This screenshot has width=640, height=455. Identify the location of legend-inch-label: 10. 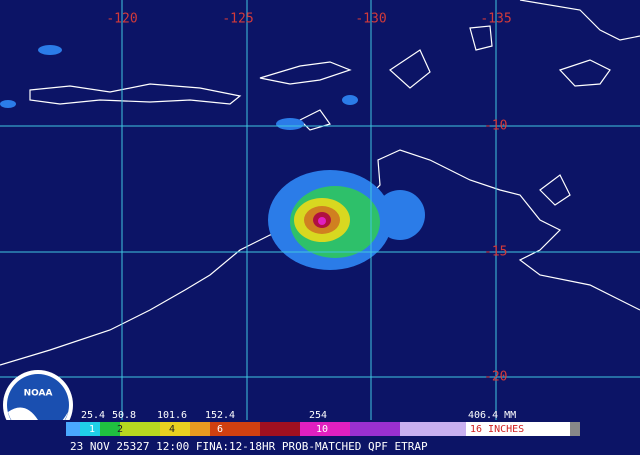
(322, 429).